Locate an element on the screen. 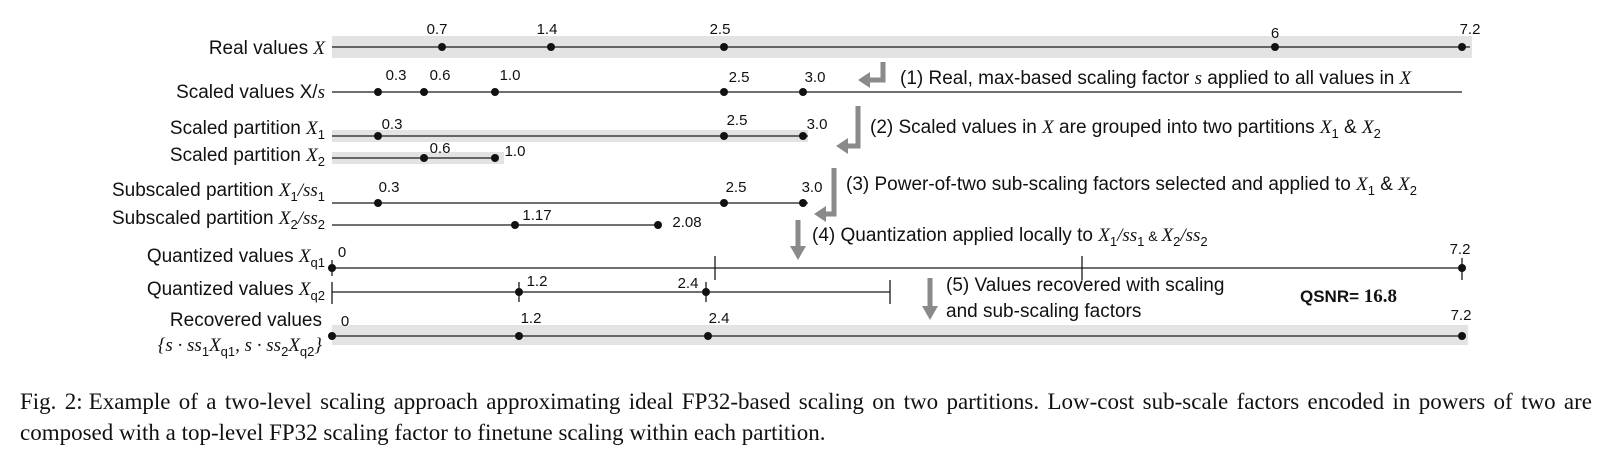 The image size is (1611, 466). row-label: Real values X is located at coordinates (268, 48).